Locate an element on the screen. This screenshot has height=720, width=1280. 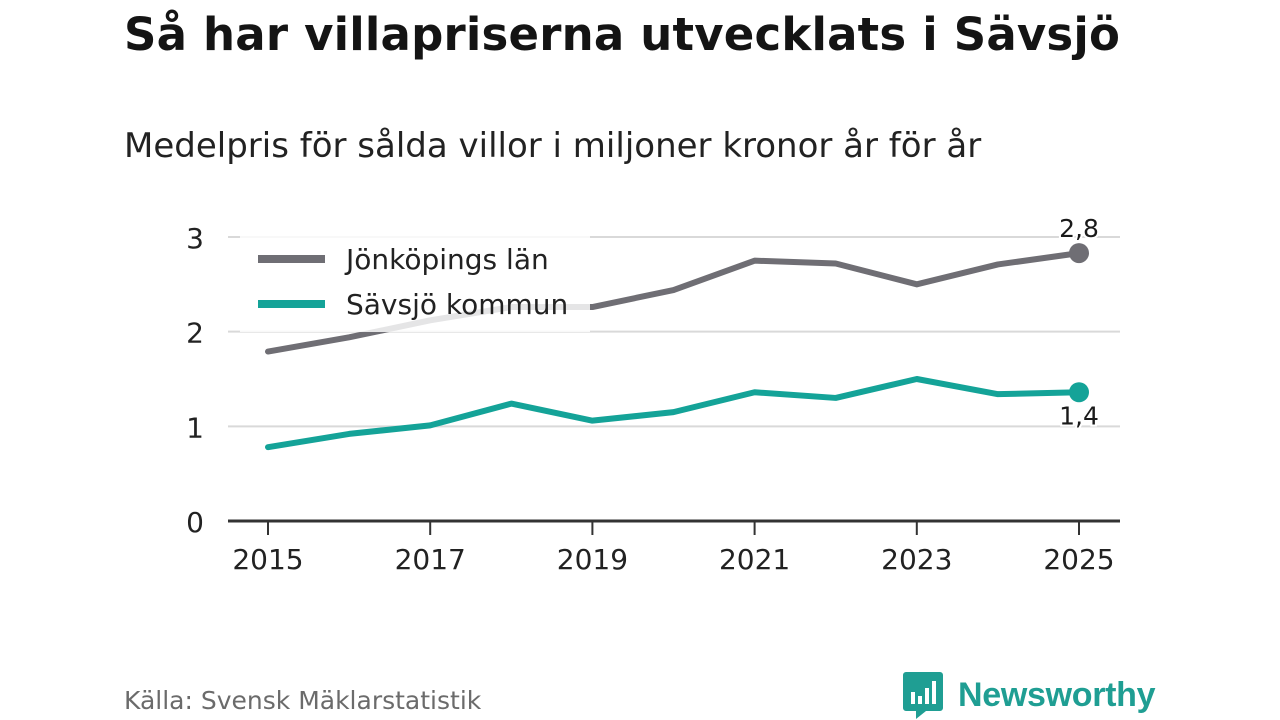
chart-title: Så har villapriserna utvecklats i Sävsjö is located at coordinates (622, 34).